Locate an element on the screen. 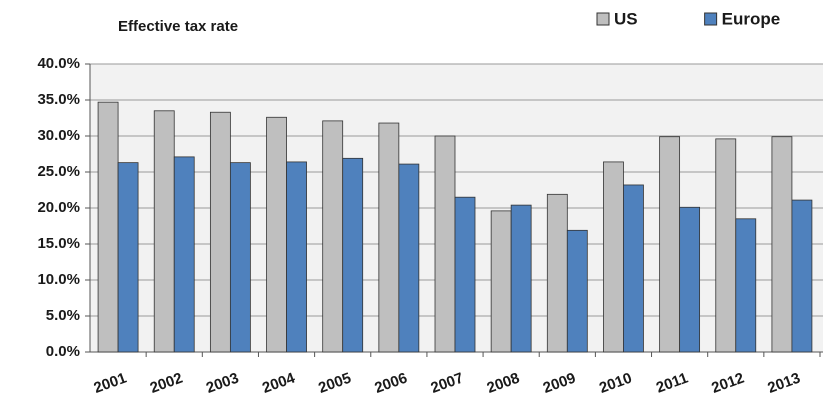 This screenshot has width=823, height=408. legend-label: Europe is located at coordinates (751, 18).